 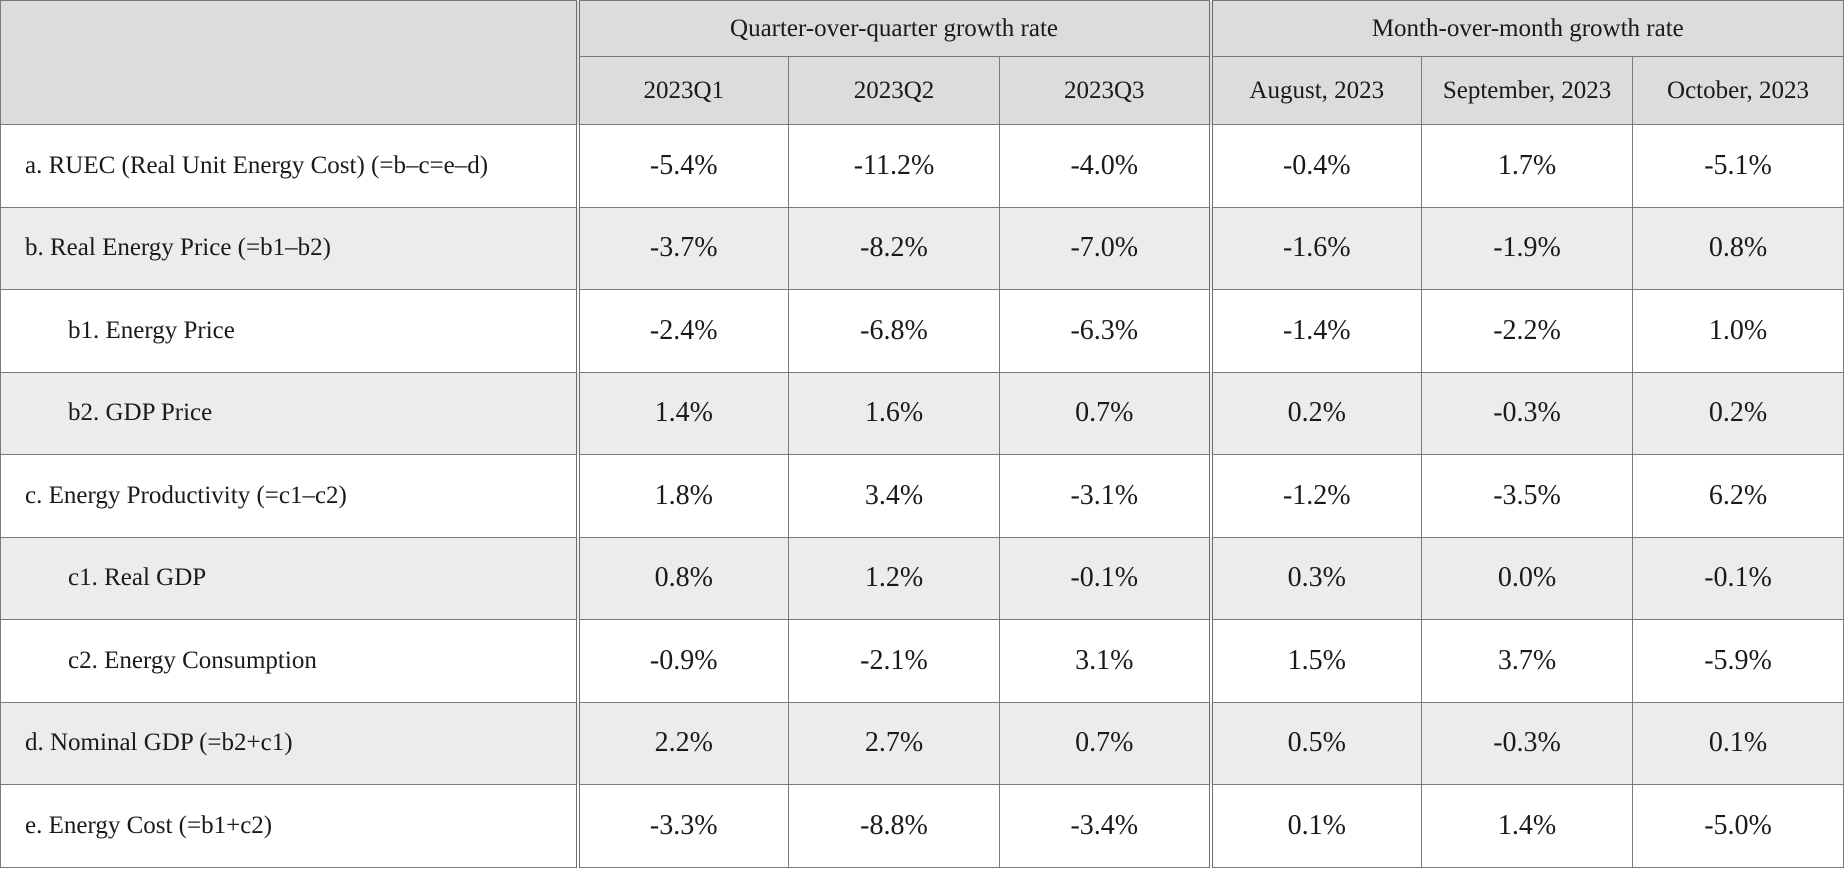 What do you see at coordinates (1315, 496) in the screenshot?
I see `table-cell: -1.2%` at bounding box center [1315, 496].